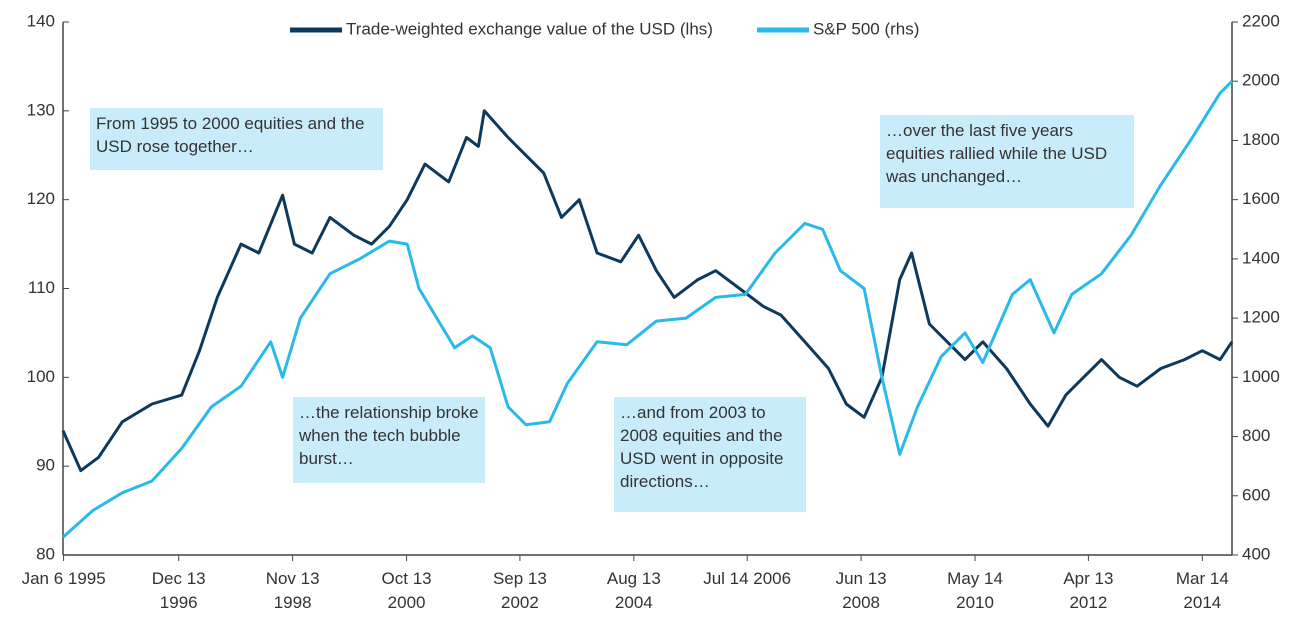 This screenshot has width=1314, height=618. What do you see at coordinates (41, 287) in the screenshot?
I see `y-tick-label: 110` at bounding box center [41, 287].